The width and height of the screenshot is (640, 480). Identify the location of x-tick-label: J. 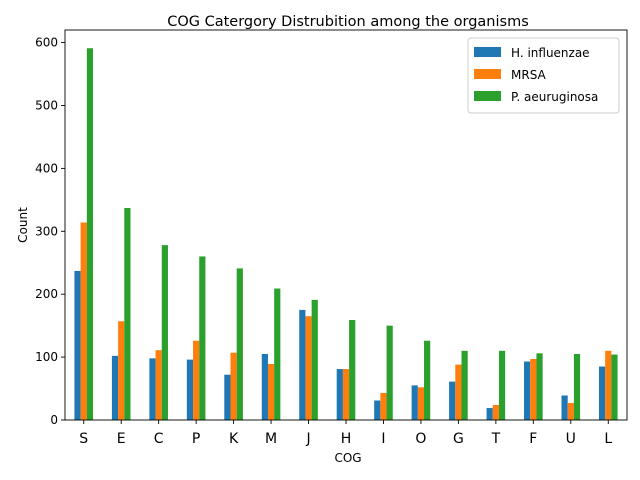
(307, 439).